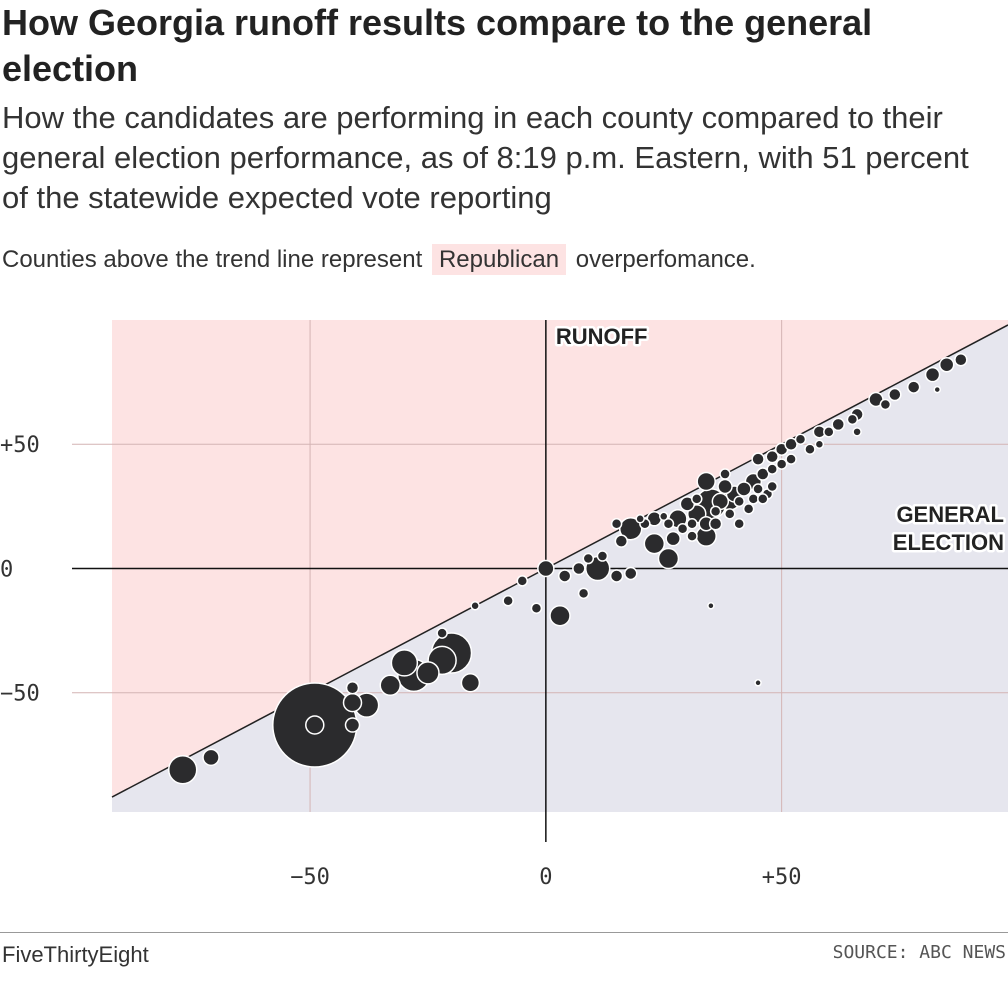 This screenshot has height=986, width=1008. Describe the element at coordinates (919, 952) in the screenshot. I see `source-note: SOURCE: ABC NEWS` at that location.